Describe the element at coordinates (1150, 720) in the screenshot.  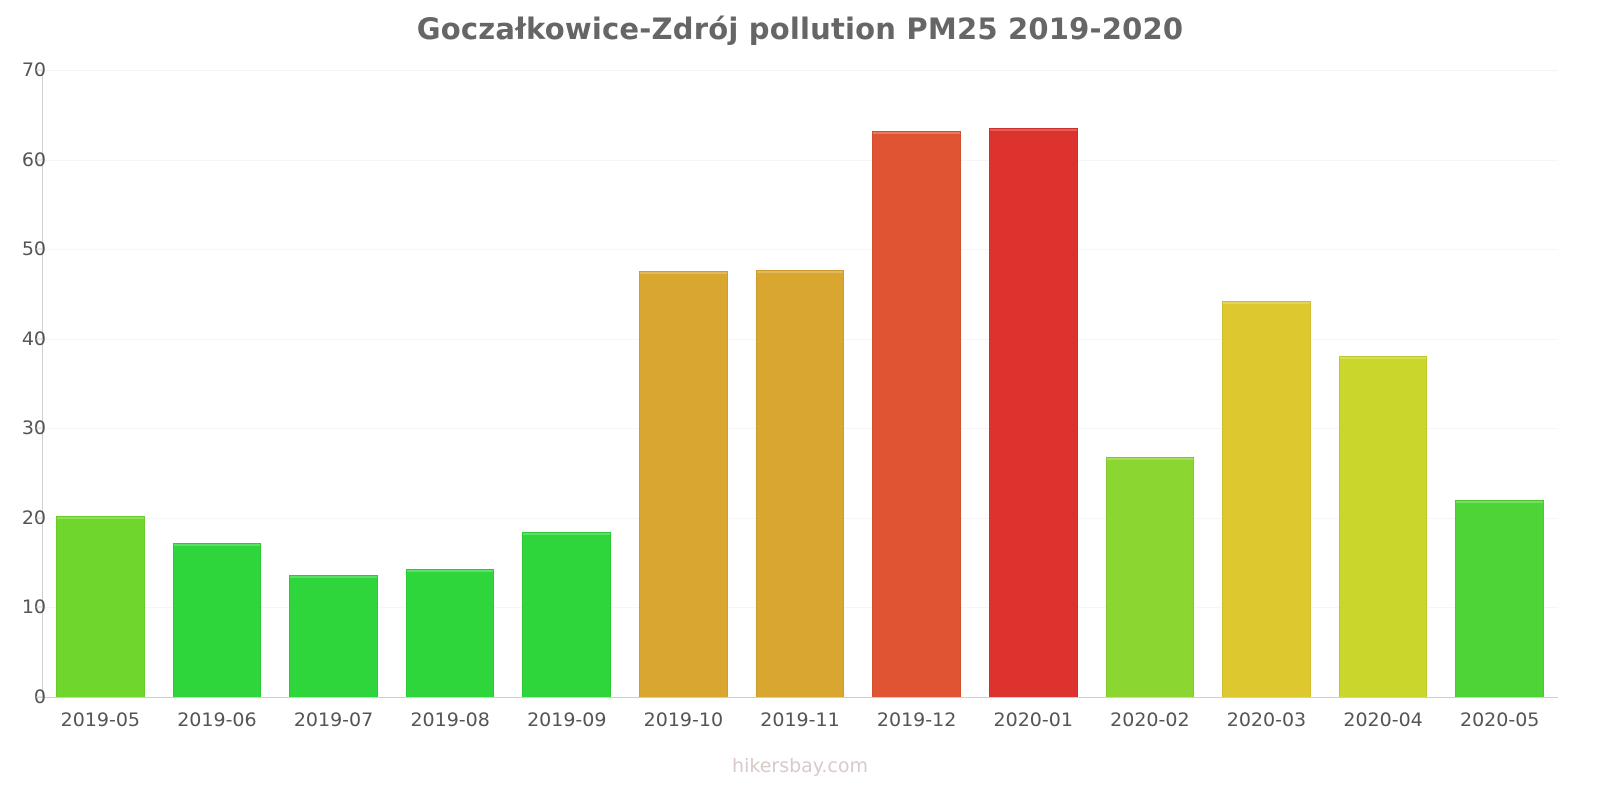
I see `x-tick-label-2020-02: 2020-02` at that location.